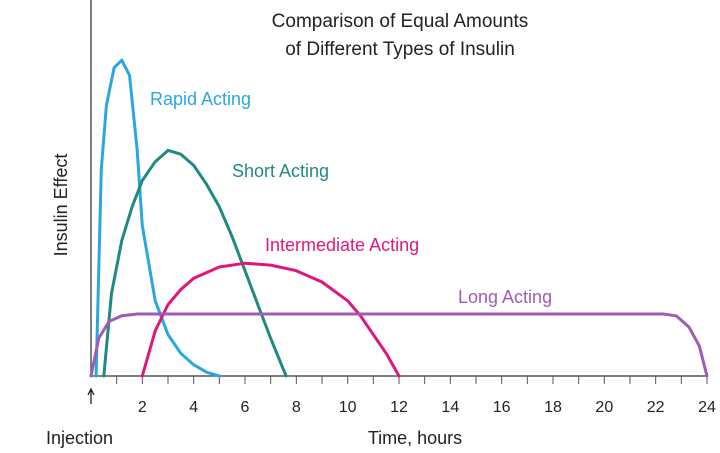  What do you see at coordinates (296, 407) in the screenshot?
I see `x-tick-label: 8` at bounding box center [296, 407].